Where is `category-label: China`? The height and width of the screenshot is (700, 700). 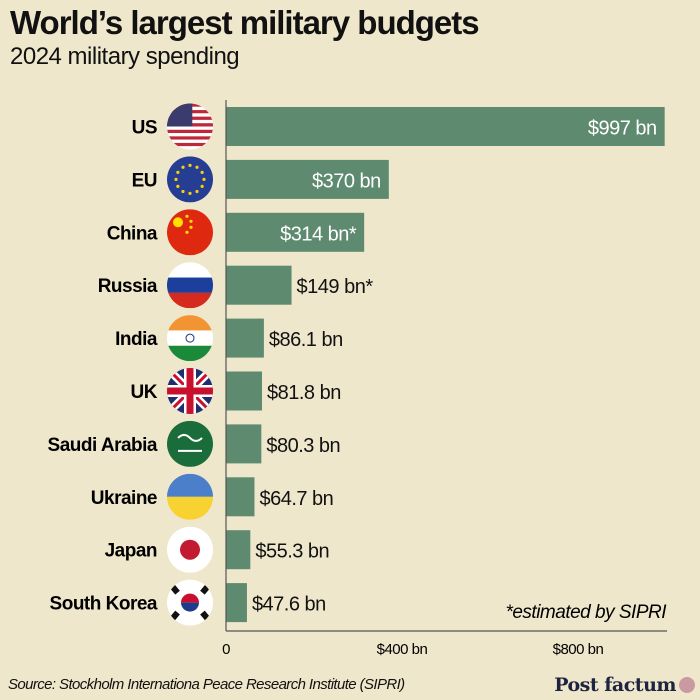
category-label: China is located at coordinates (132, 233).